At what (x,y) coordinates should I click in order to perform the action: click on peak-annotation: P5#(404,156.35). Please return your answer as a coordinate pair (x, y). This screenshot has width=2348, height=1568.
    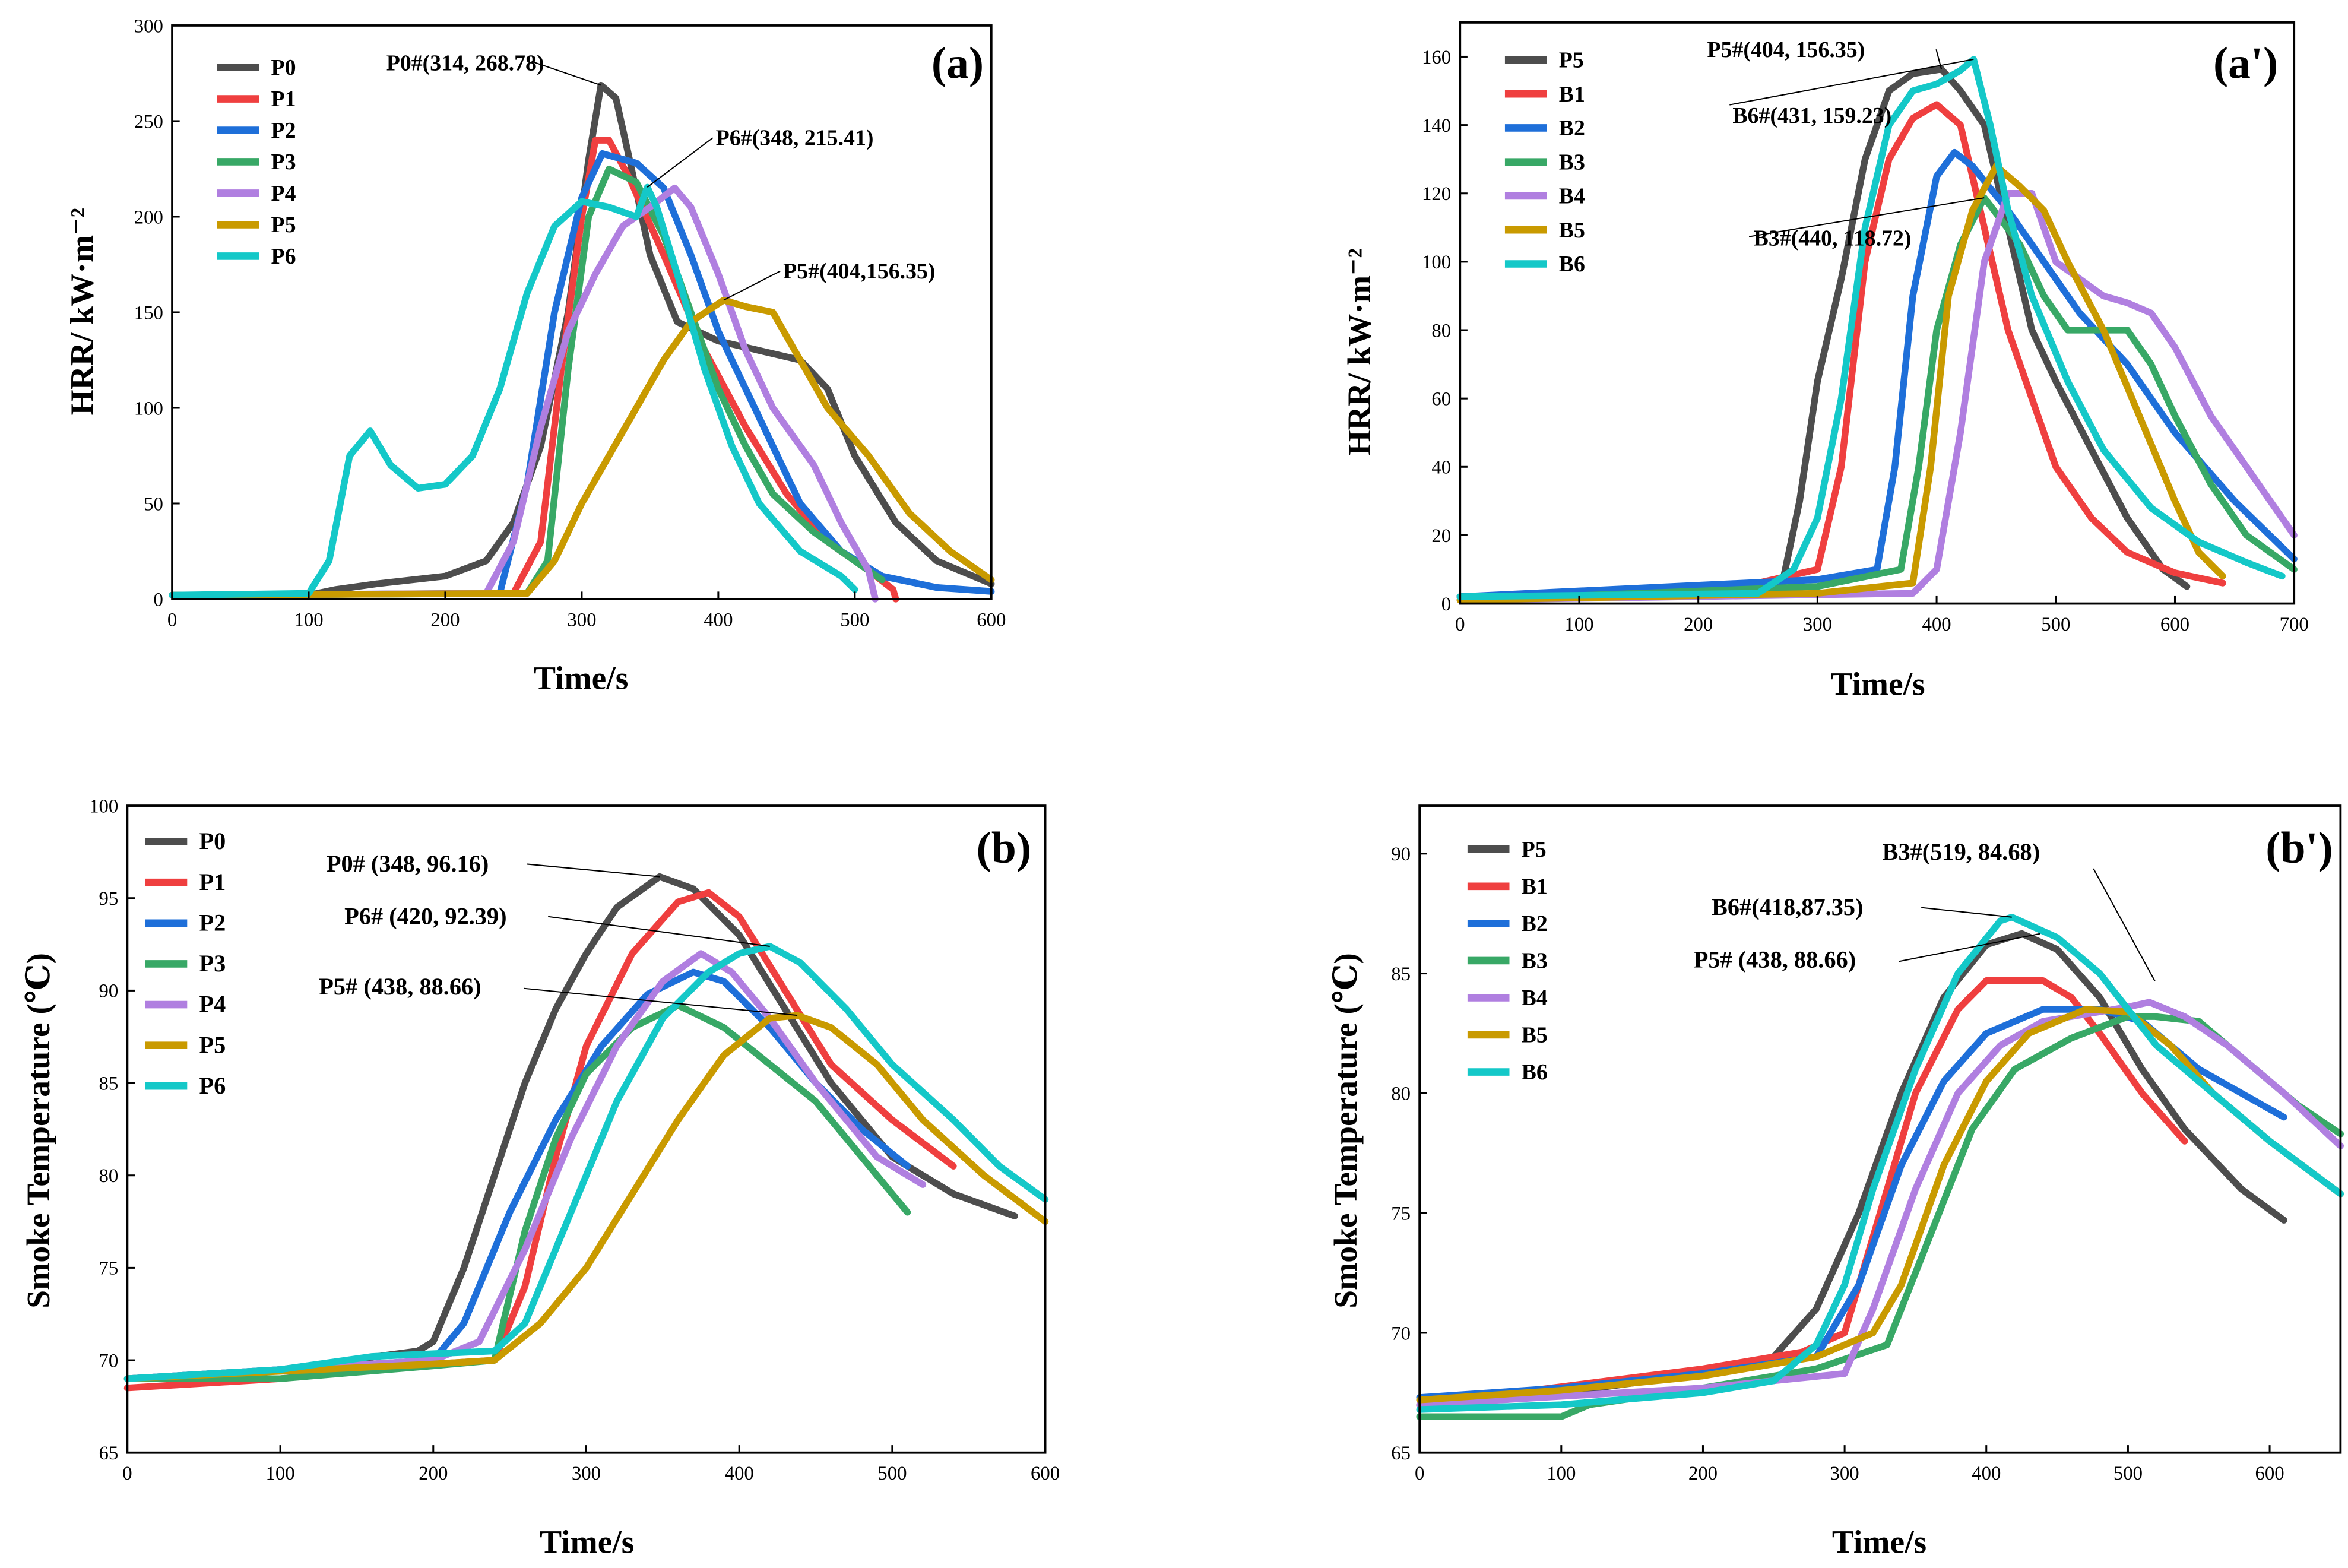
    Looking at the image, I should click on (859, 272).